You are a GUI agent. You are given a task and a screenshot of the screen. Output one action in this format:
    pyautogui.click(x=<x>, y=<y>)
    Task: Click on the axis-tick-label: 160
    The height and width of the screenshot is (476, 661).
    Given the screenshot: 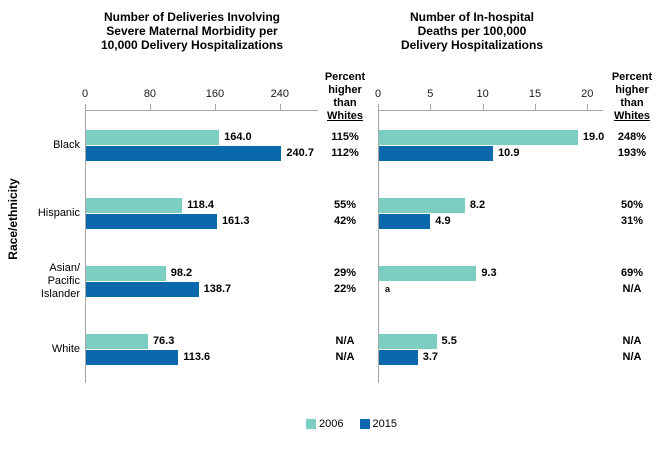 What is the action you would take?
    pyautogui.click(x=215, y=94)
    